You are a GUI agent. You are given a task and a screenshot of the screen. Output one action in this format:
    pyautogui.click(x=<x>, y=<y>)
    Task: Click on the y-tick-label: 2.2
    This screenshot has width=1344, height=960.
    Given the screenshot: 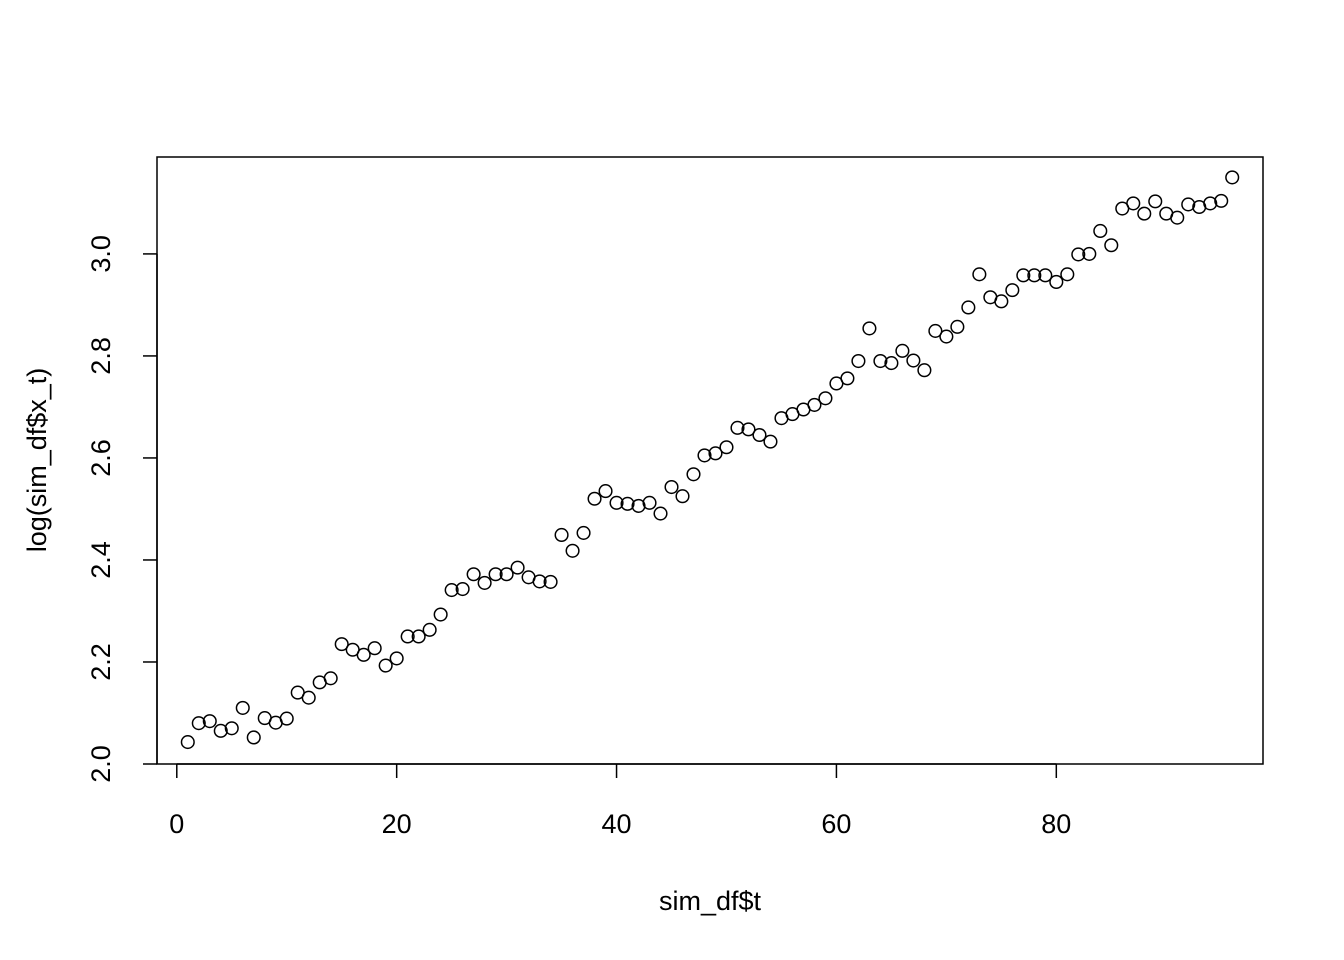 What is the action you would take?
    pyautogui.click(x=101, y=662)
    